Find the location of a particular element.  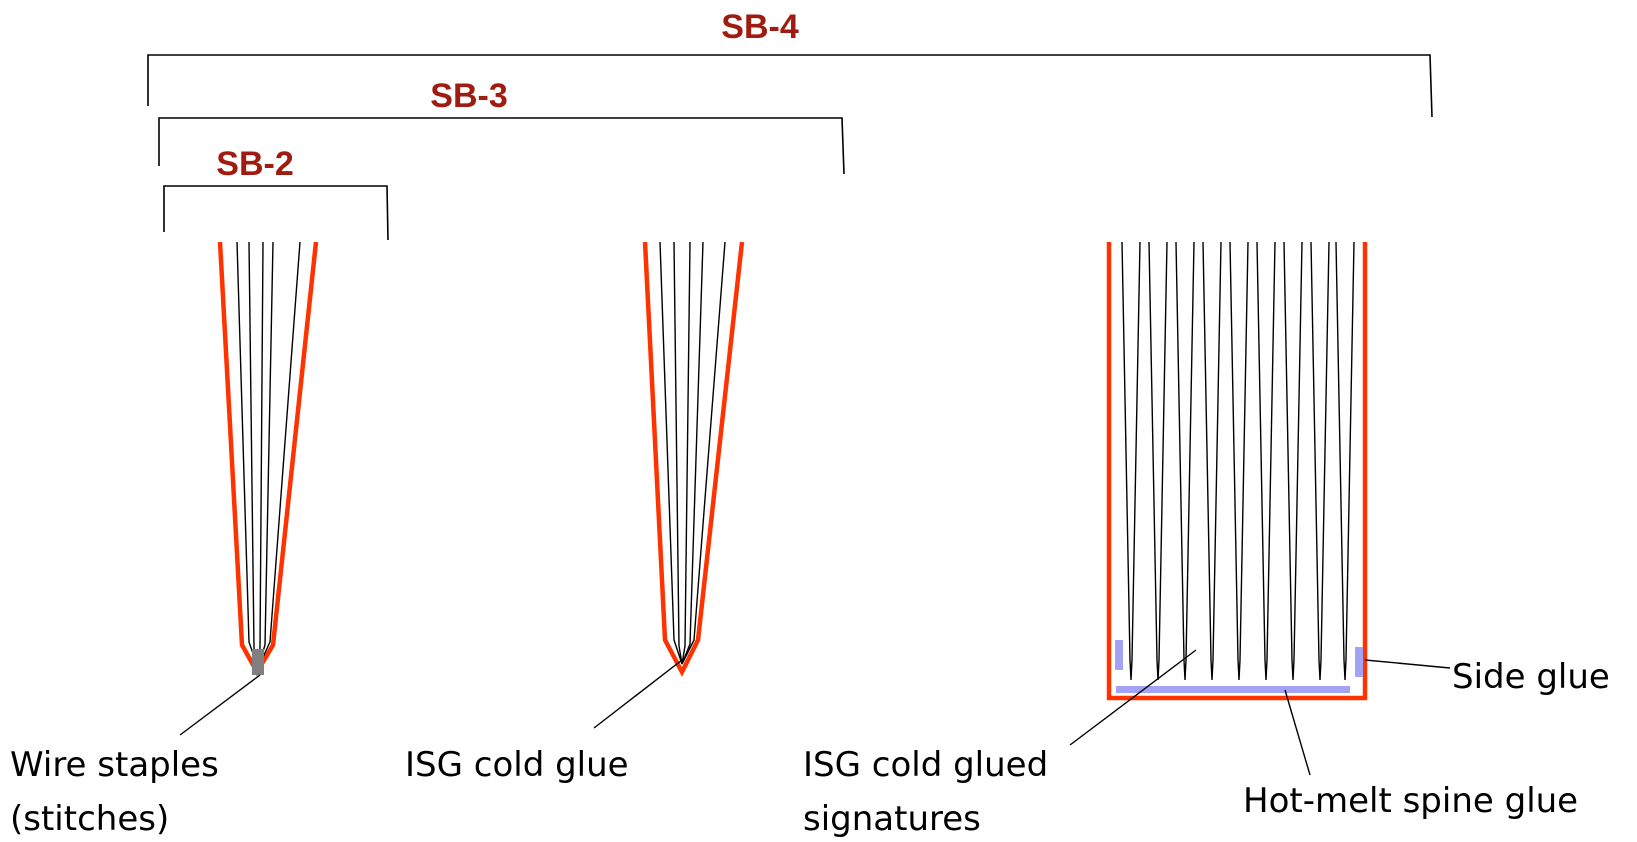

bracket-sb4-label: SB-4 is located at coordinates (760, 27).